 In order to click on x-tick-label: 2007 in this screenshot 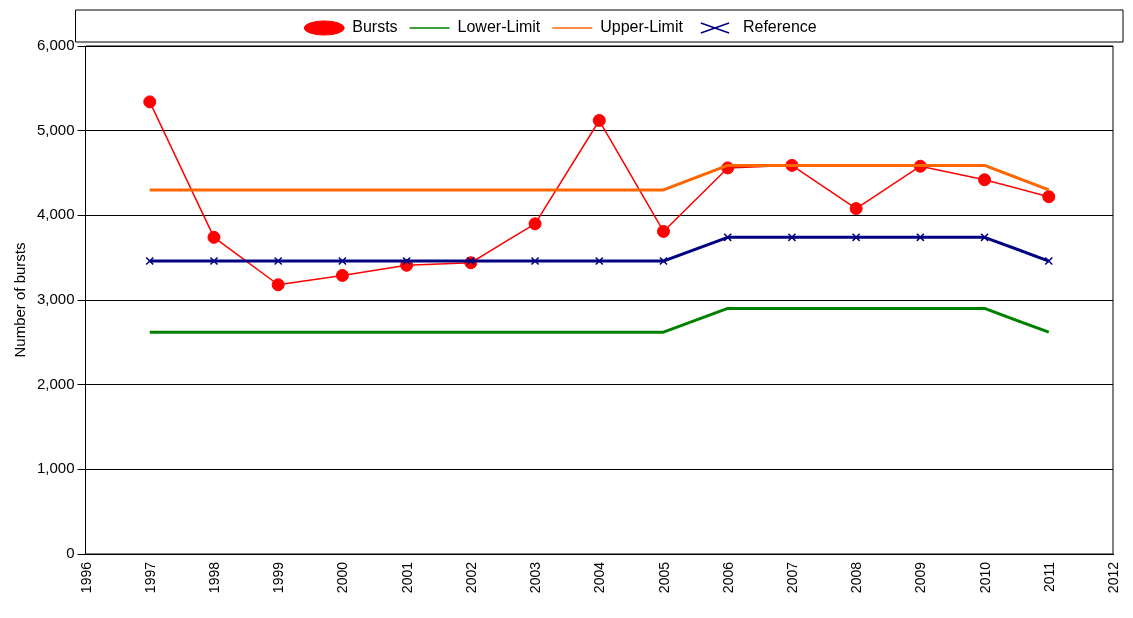, I will do `click(791, 577)`.